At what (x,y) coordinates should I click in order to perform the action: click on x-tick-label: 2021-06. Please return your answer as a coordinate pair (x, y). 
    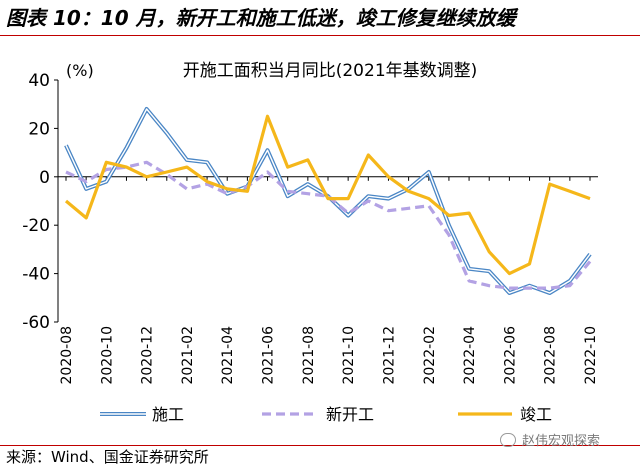
    Looking at the image, I should click on (269, 355).